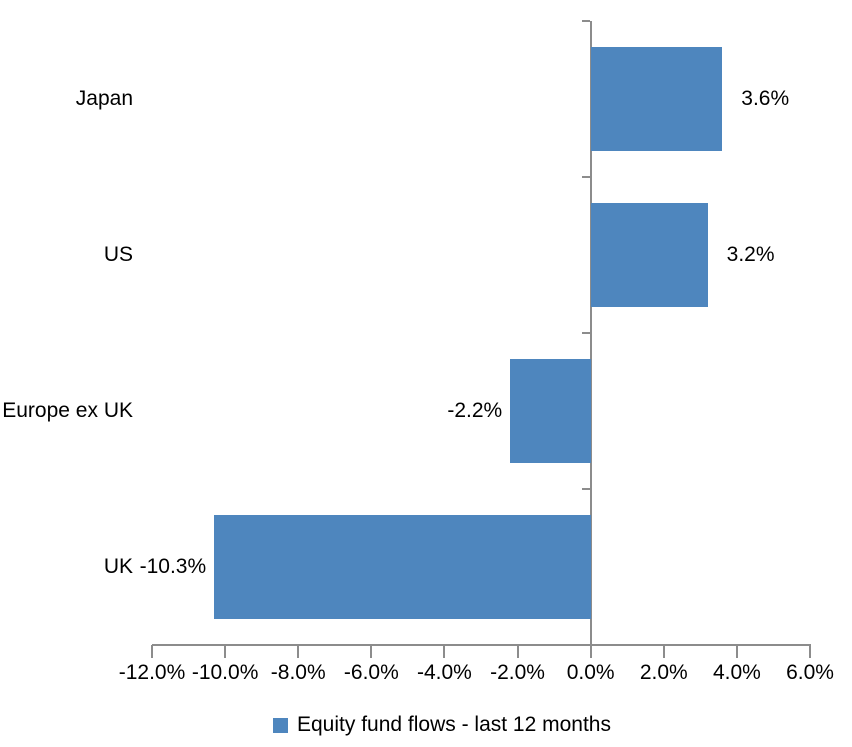 The width and height of the screenshot is (852, 747). I want to click on bar-us, so click(649, 255).